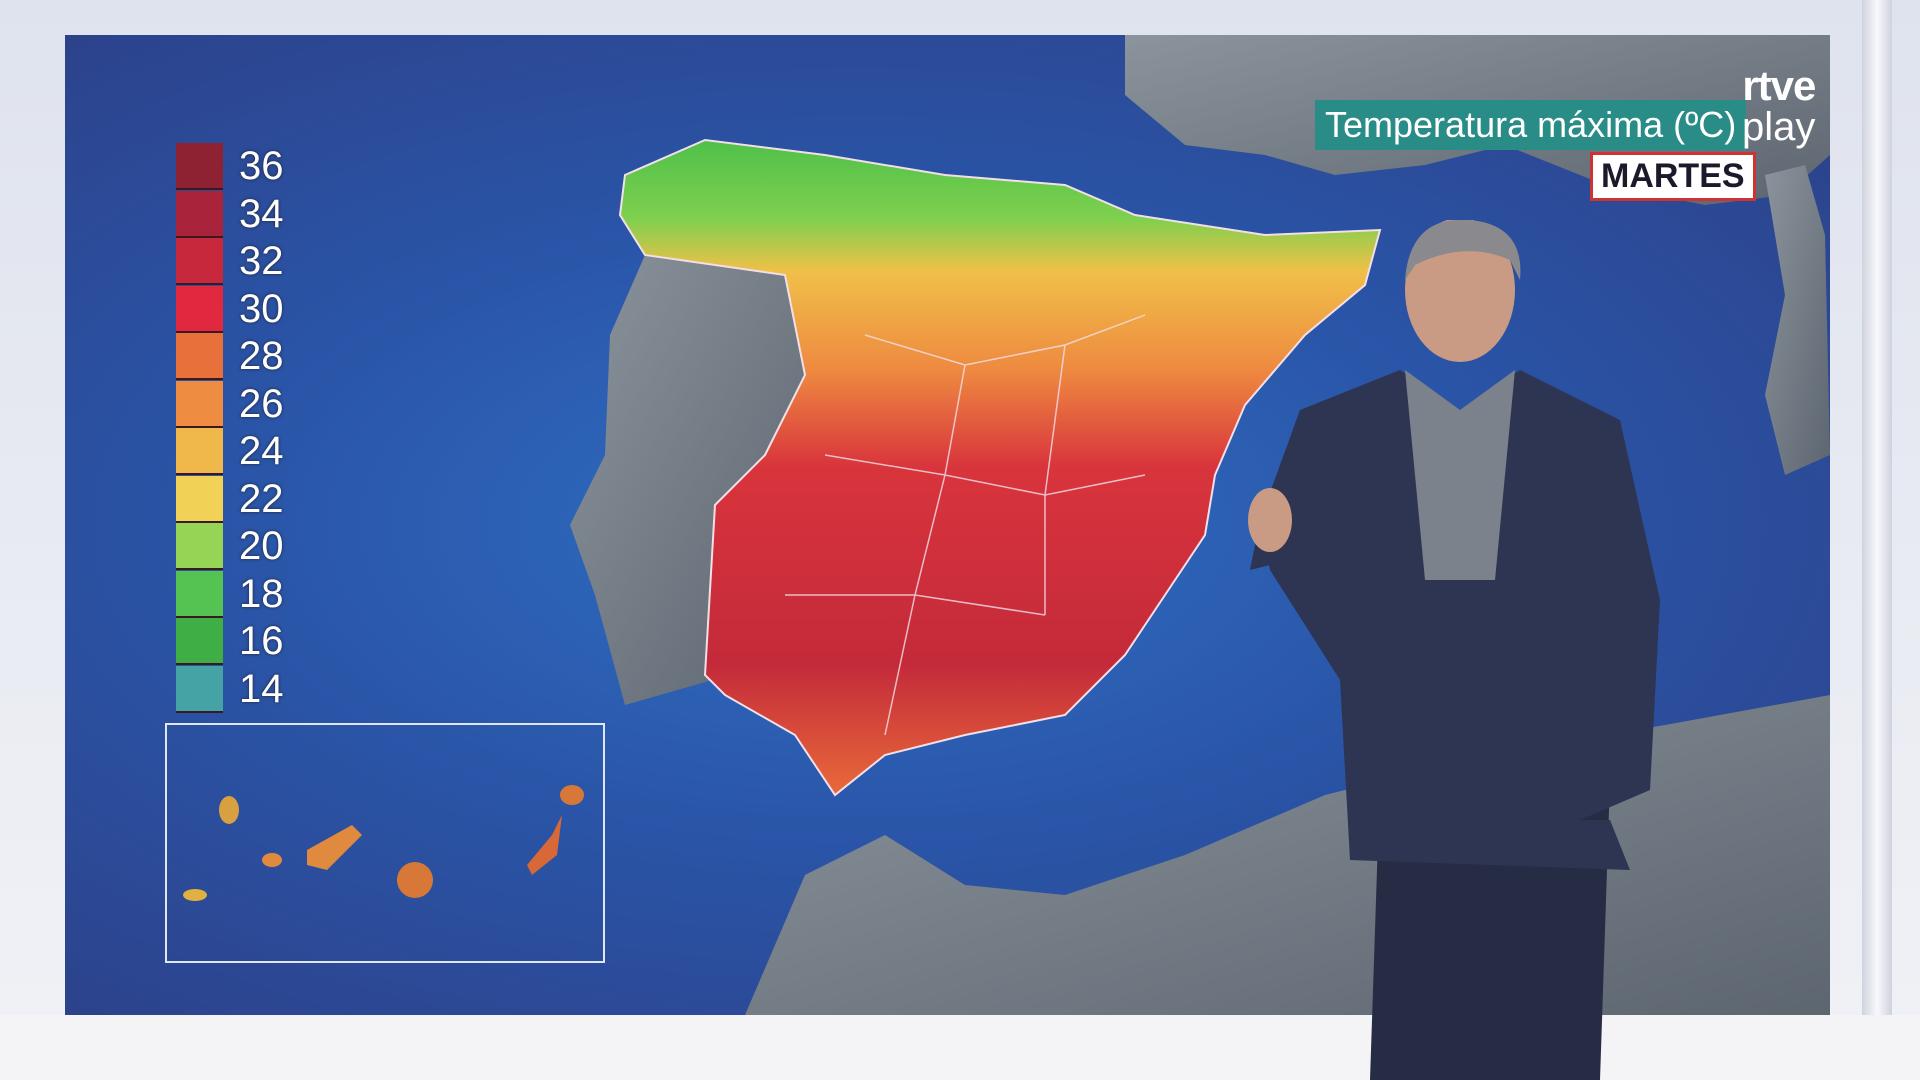 The height and width of the screenshot is (1080, 1920). What do you see at coordinates (230, 309) in the screenshot?
I see `legend-item: 30` at bounding box center [230, 309].